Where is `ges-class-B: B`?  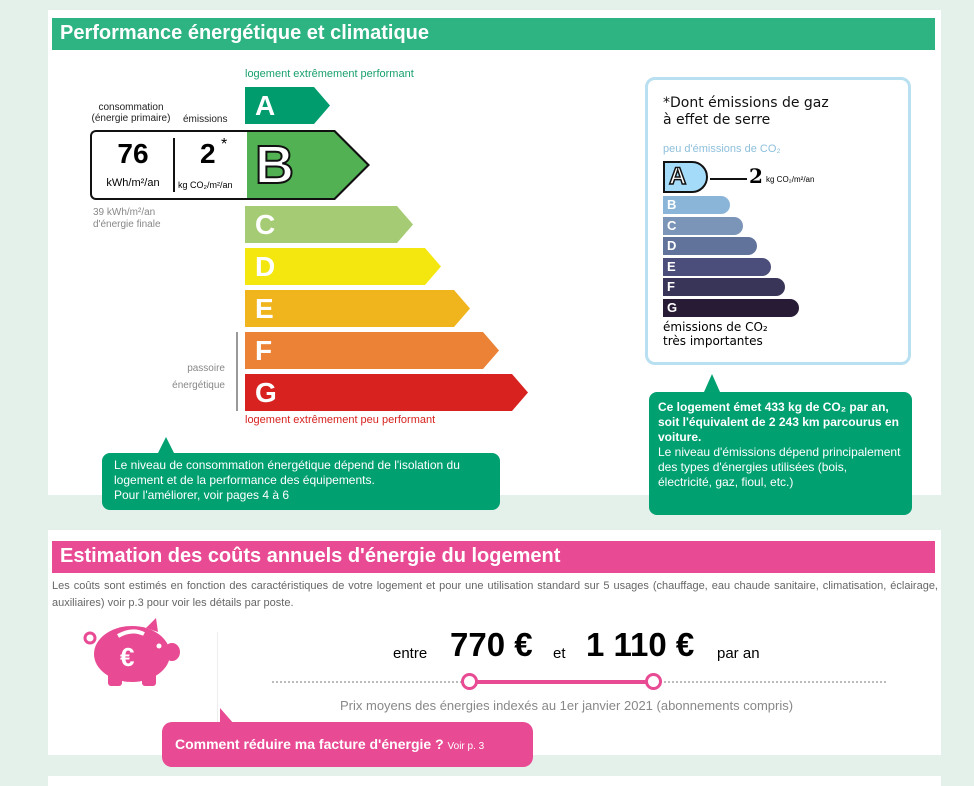
ges-class-B: B is located at coordinates (696, 205).